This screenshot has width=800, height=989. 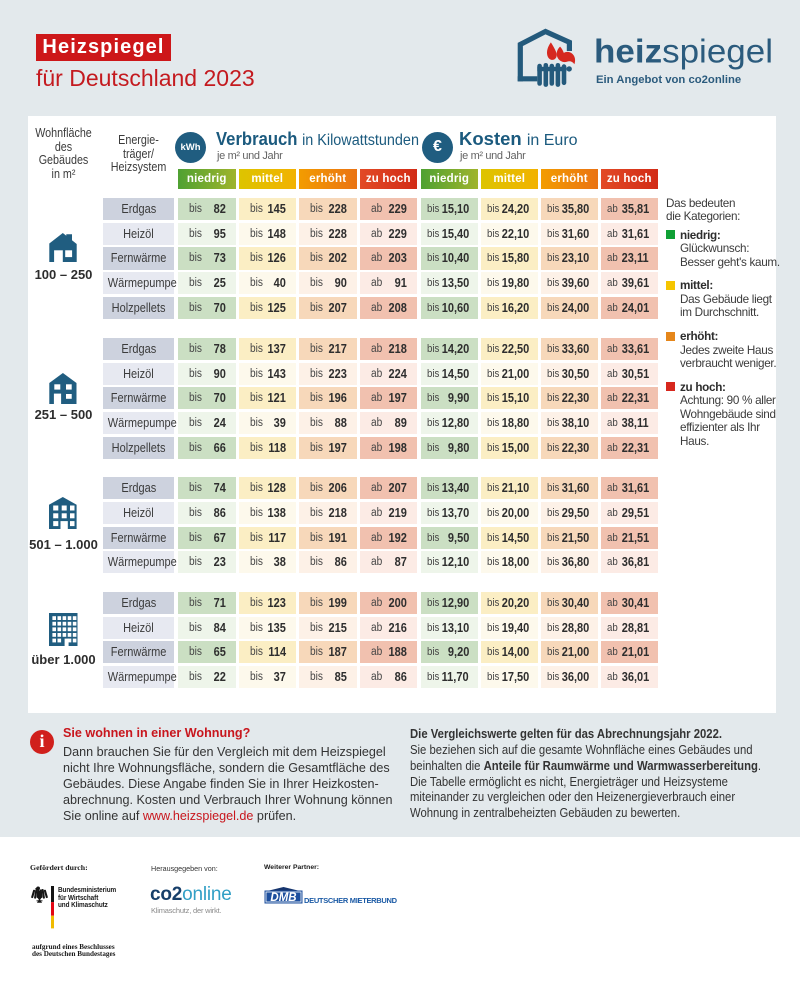 What do you see at coordinates (284, 898) in the screenshot?
I see `svg-text: DMB` at bounding box center [284, 898].